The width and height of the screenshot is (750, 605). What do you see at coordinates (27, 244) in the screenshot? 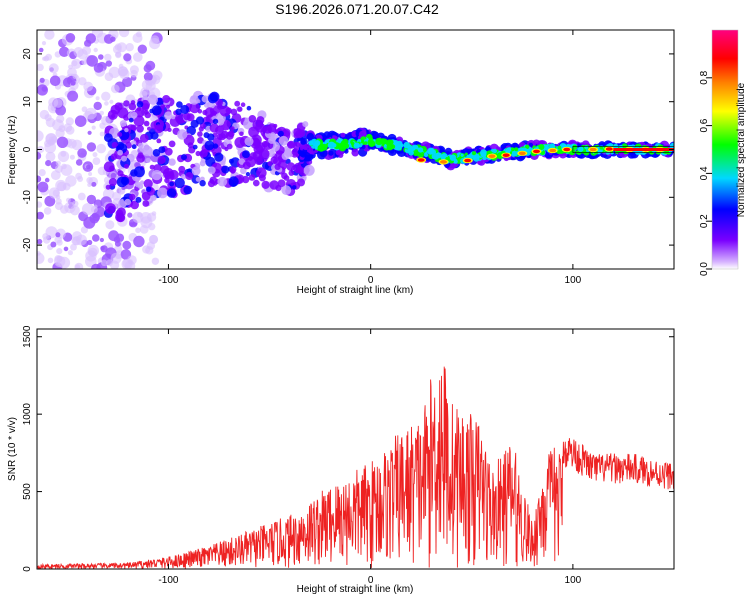
I see `y-tick-label: -20` at bounding box center [27, 244].